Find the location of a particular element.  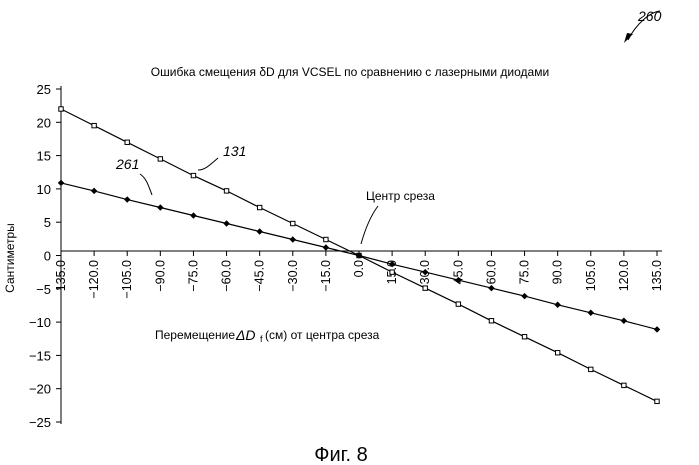

y-tick-label: 25 is located at coordinates (44, 89).